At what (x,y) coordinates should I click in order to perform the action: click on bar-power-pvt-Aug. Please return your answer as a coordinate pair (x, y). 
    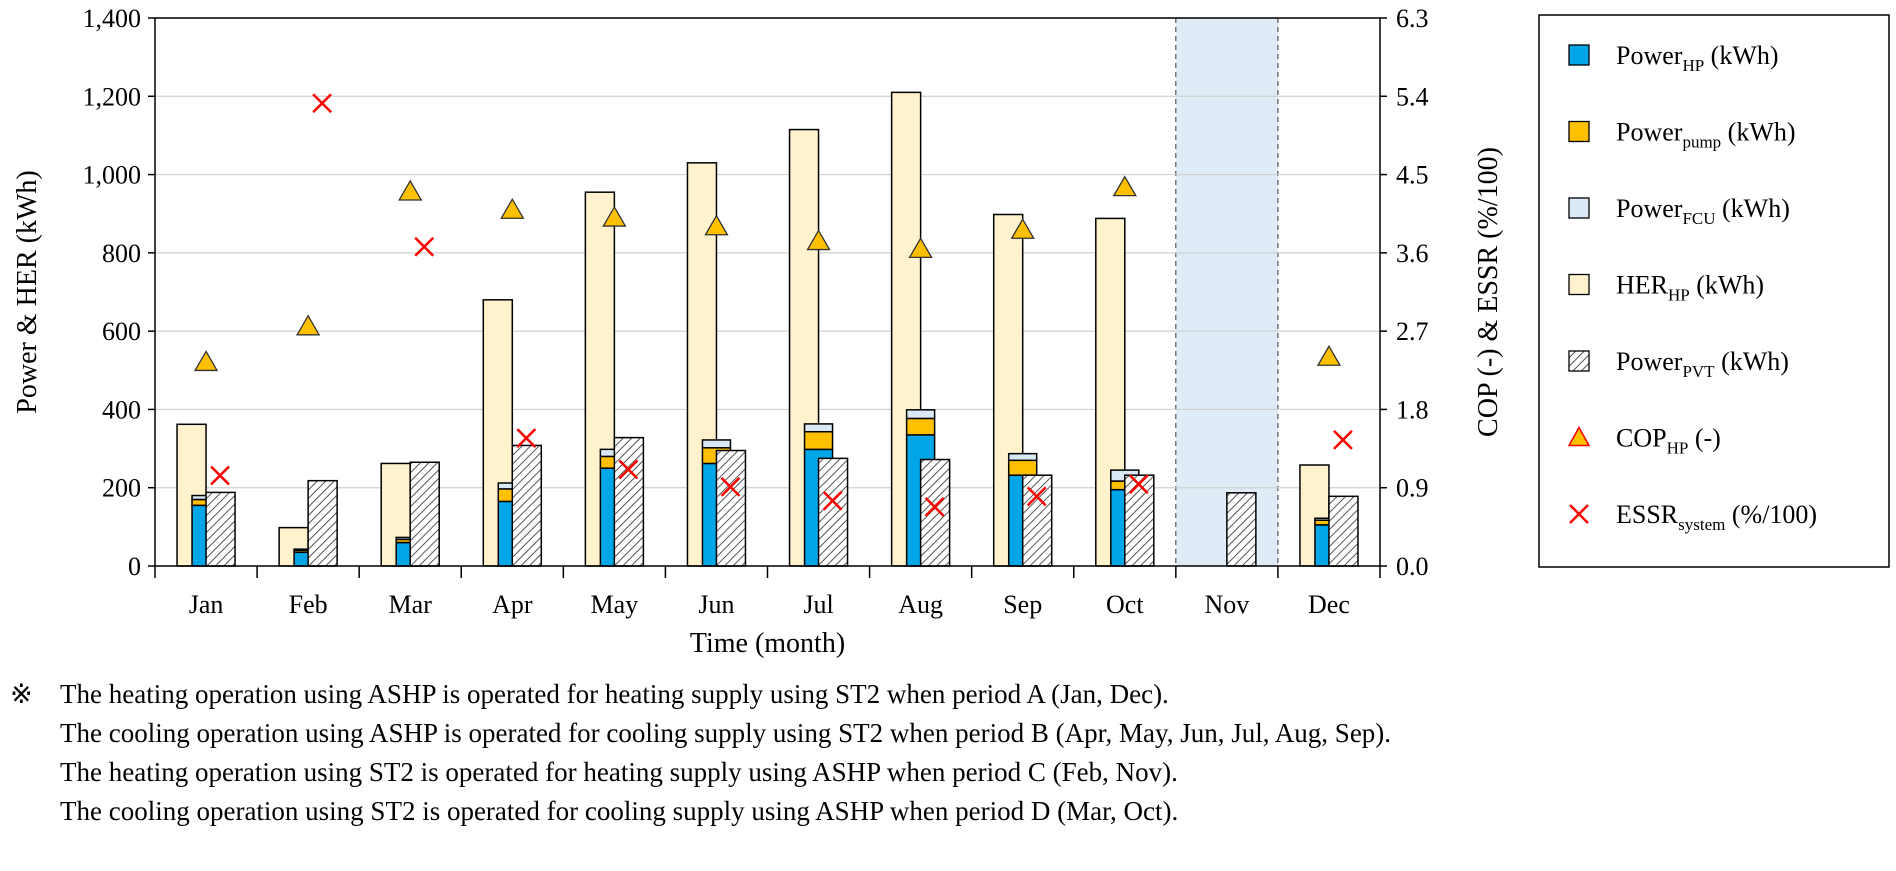
    Looking at the image, I should click on (935, 512).